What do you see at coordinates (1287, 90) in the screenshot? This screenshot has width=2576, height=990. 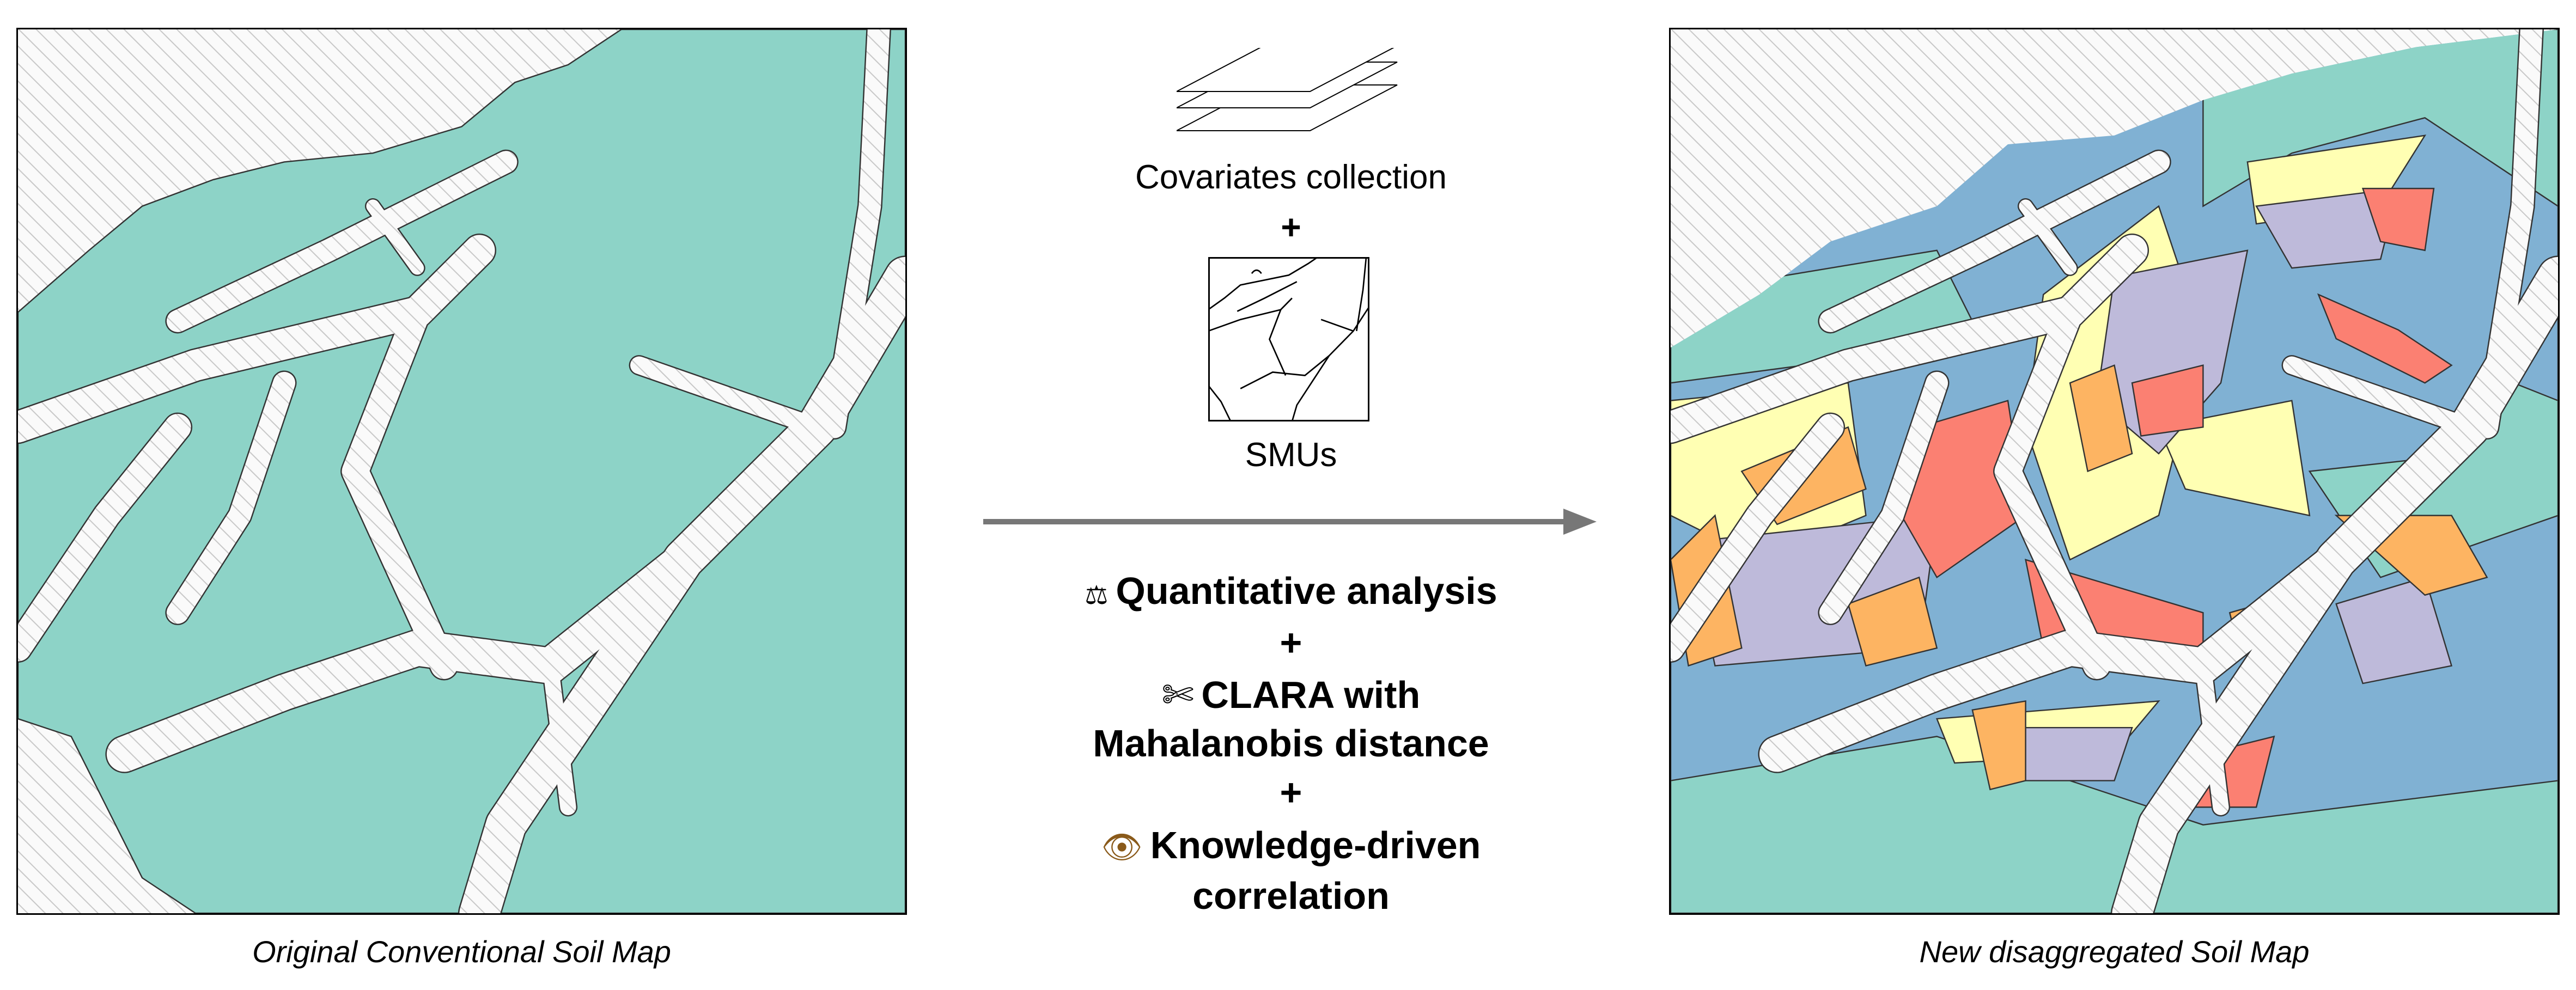 I see `stacked-layers-icon` at bounding box center [1287, 90].